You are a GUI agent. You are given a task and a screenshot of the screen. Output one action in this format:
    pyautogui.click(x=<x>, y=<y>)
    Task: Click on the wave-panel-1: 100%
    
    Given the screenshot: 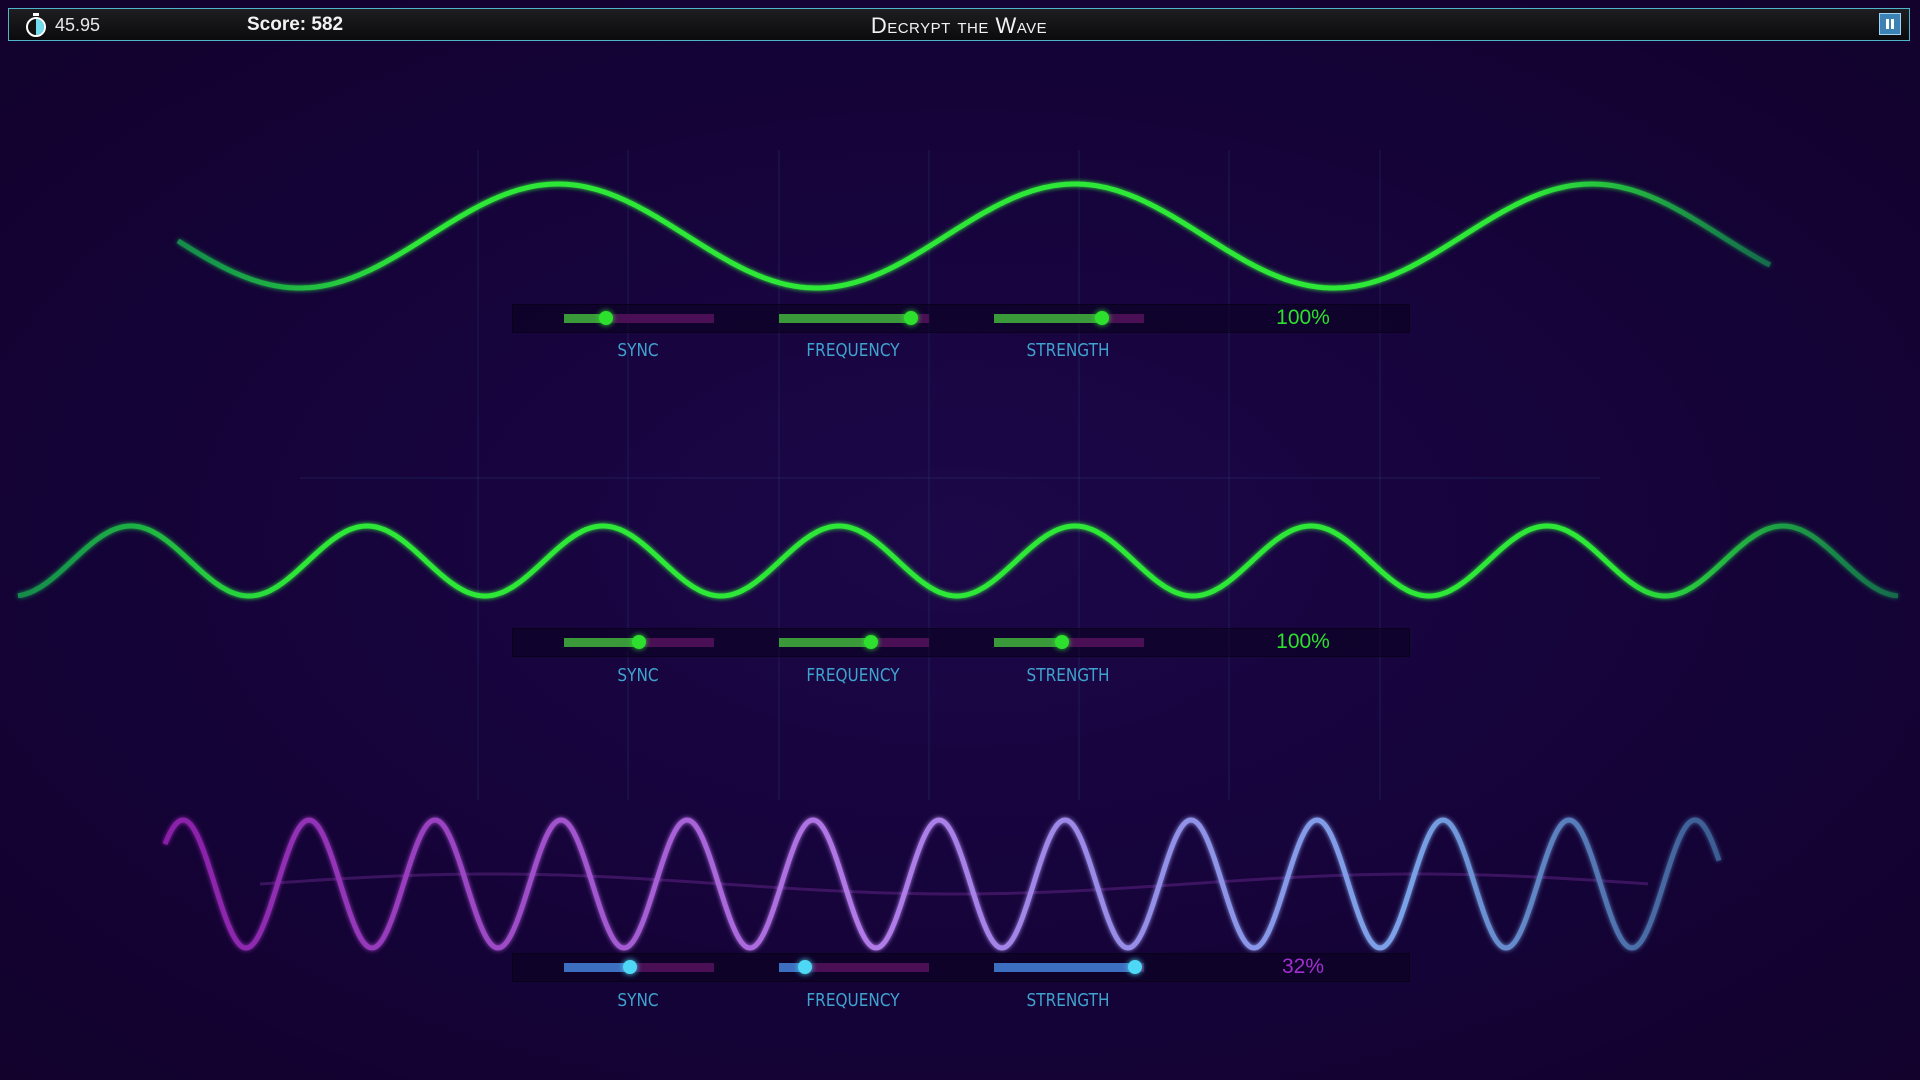 What is the action you would take?
    pyautogui.click(x=961, y=318)
    